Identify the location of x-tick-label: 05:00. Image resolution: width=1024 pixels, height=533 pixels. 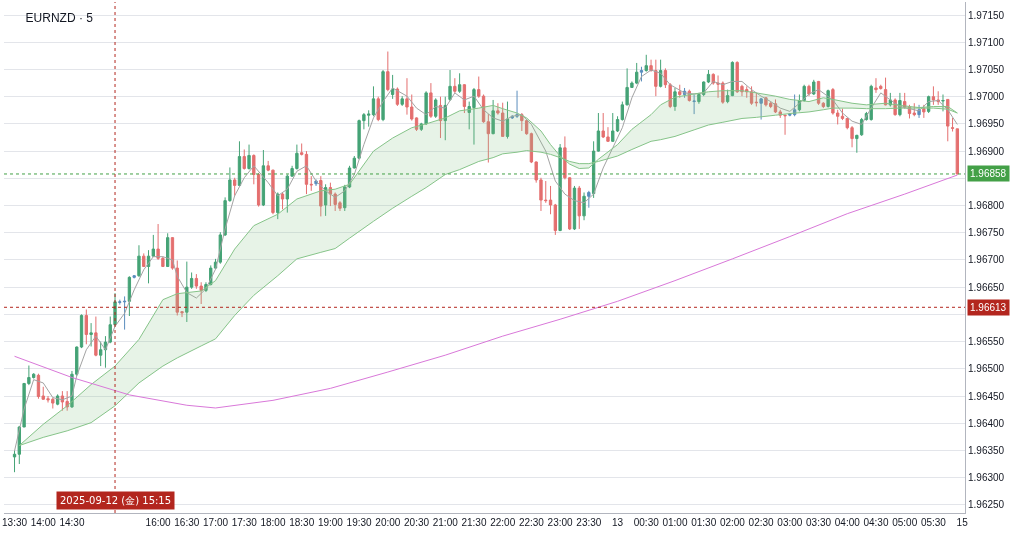
(905, 522).